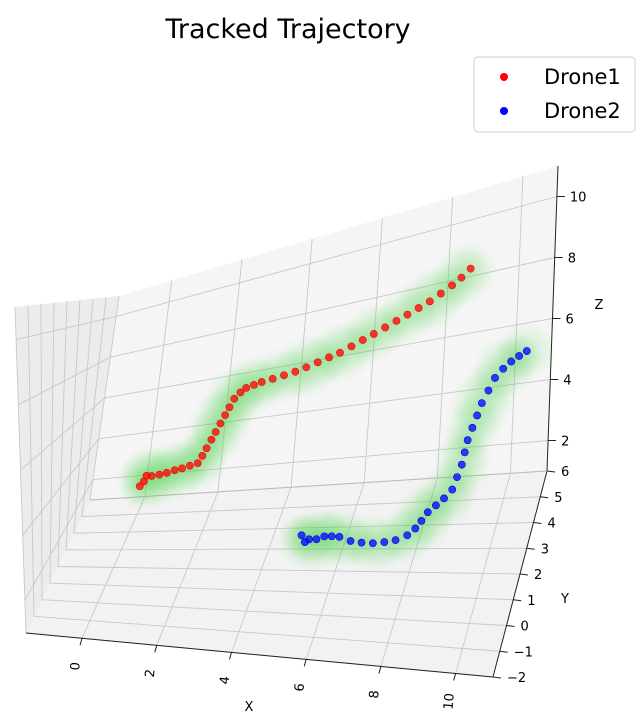 Image resolution: width=641 pixels, height=727 pixels. I want to click on z-tick-label: 10, so click(578, 198).